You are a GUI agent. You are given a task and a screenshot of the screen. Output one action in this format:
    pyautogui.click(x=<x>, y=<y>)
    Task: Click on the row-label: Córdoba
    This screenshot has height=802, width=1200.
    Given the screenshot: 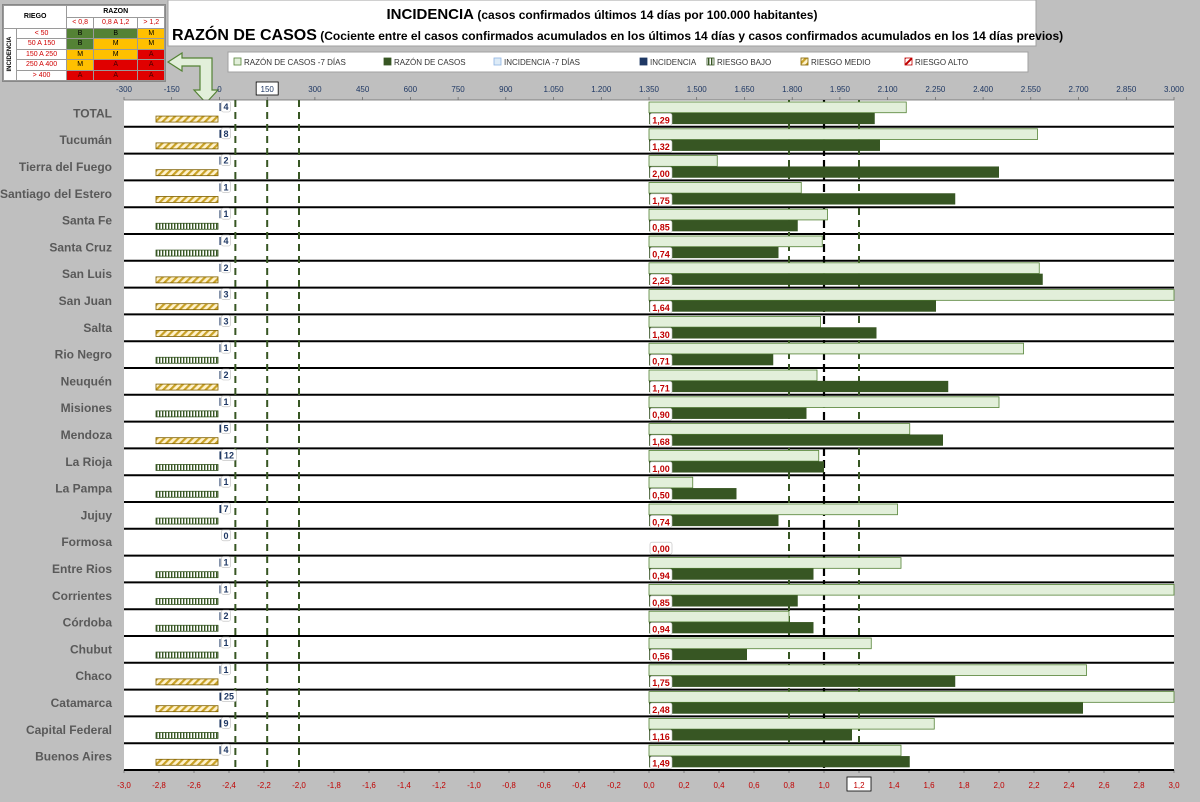 What is the action you would take?
    pyautogui.click(x=88, y=623)
    